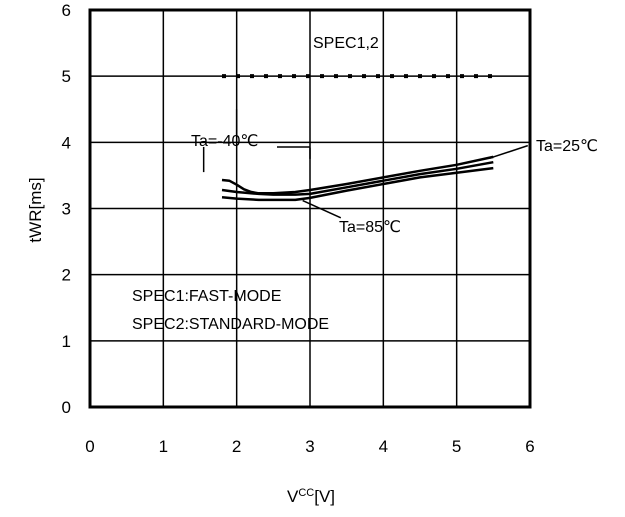  What do you see at coordinates (66, 142) in the screenshot?
I see `y-tick-label-4: 4` at bounding box center [66, 142].